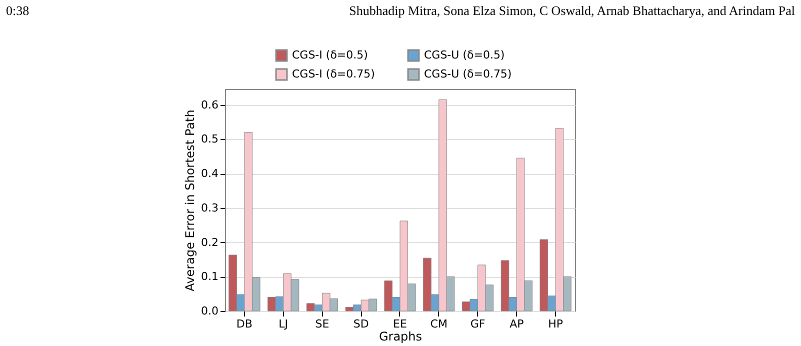  What do you see at coordinates (556, 324) in the screenshot?
I see `x-tick-label: HP` at bounding box center [556, 324].